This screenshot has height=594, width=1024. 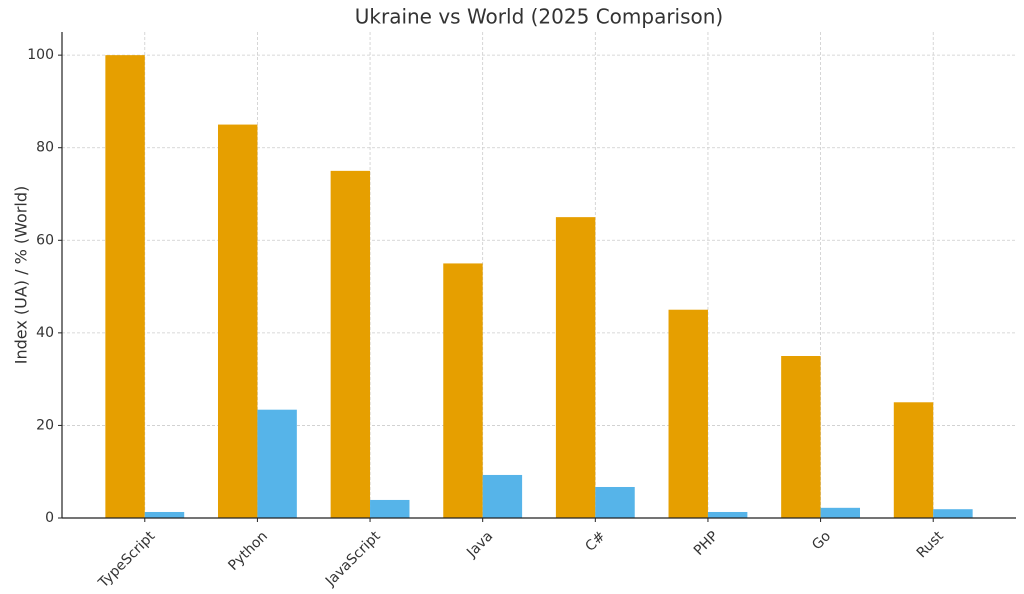 What do you see at coordinates (930, 544) in the screenshot?
I see `x-tick-label: Rust` at bounding box center [930, 544].